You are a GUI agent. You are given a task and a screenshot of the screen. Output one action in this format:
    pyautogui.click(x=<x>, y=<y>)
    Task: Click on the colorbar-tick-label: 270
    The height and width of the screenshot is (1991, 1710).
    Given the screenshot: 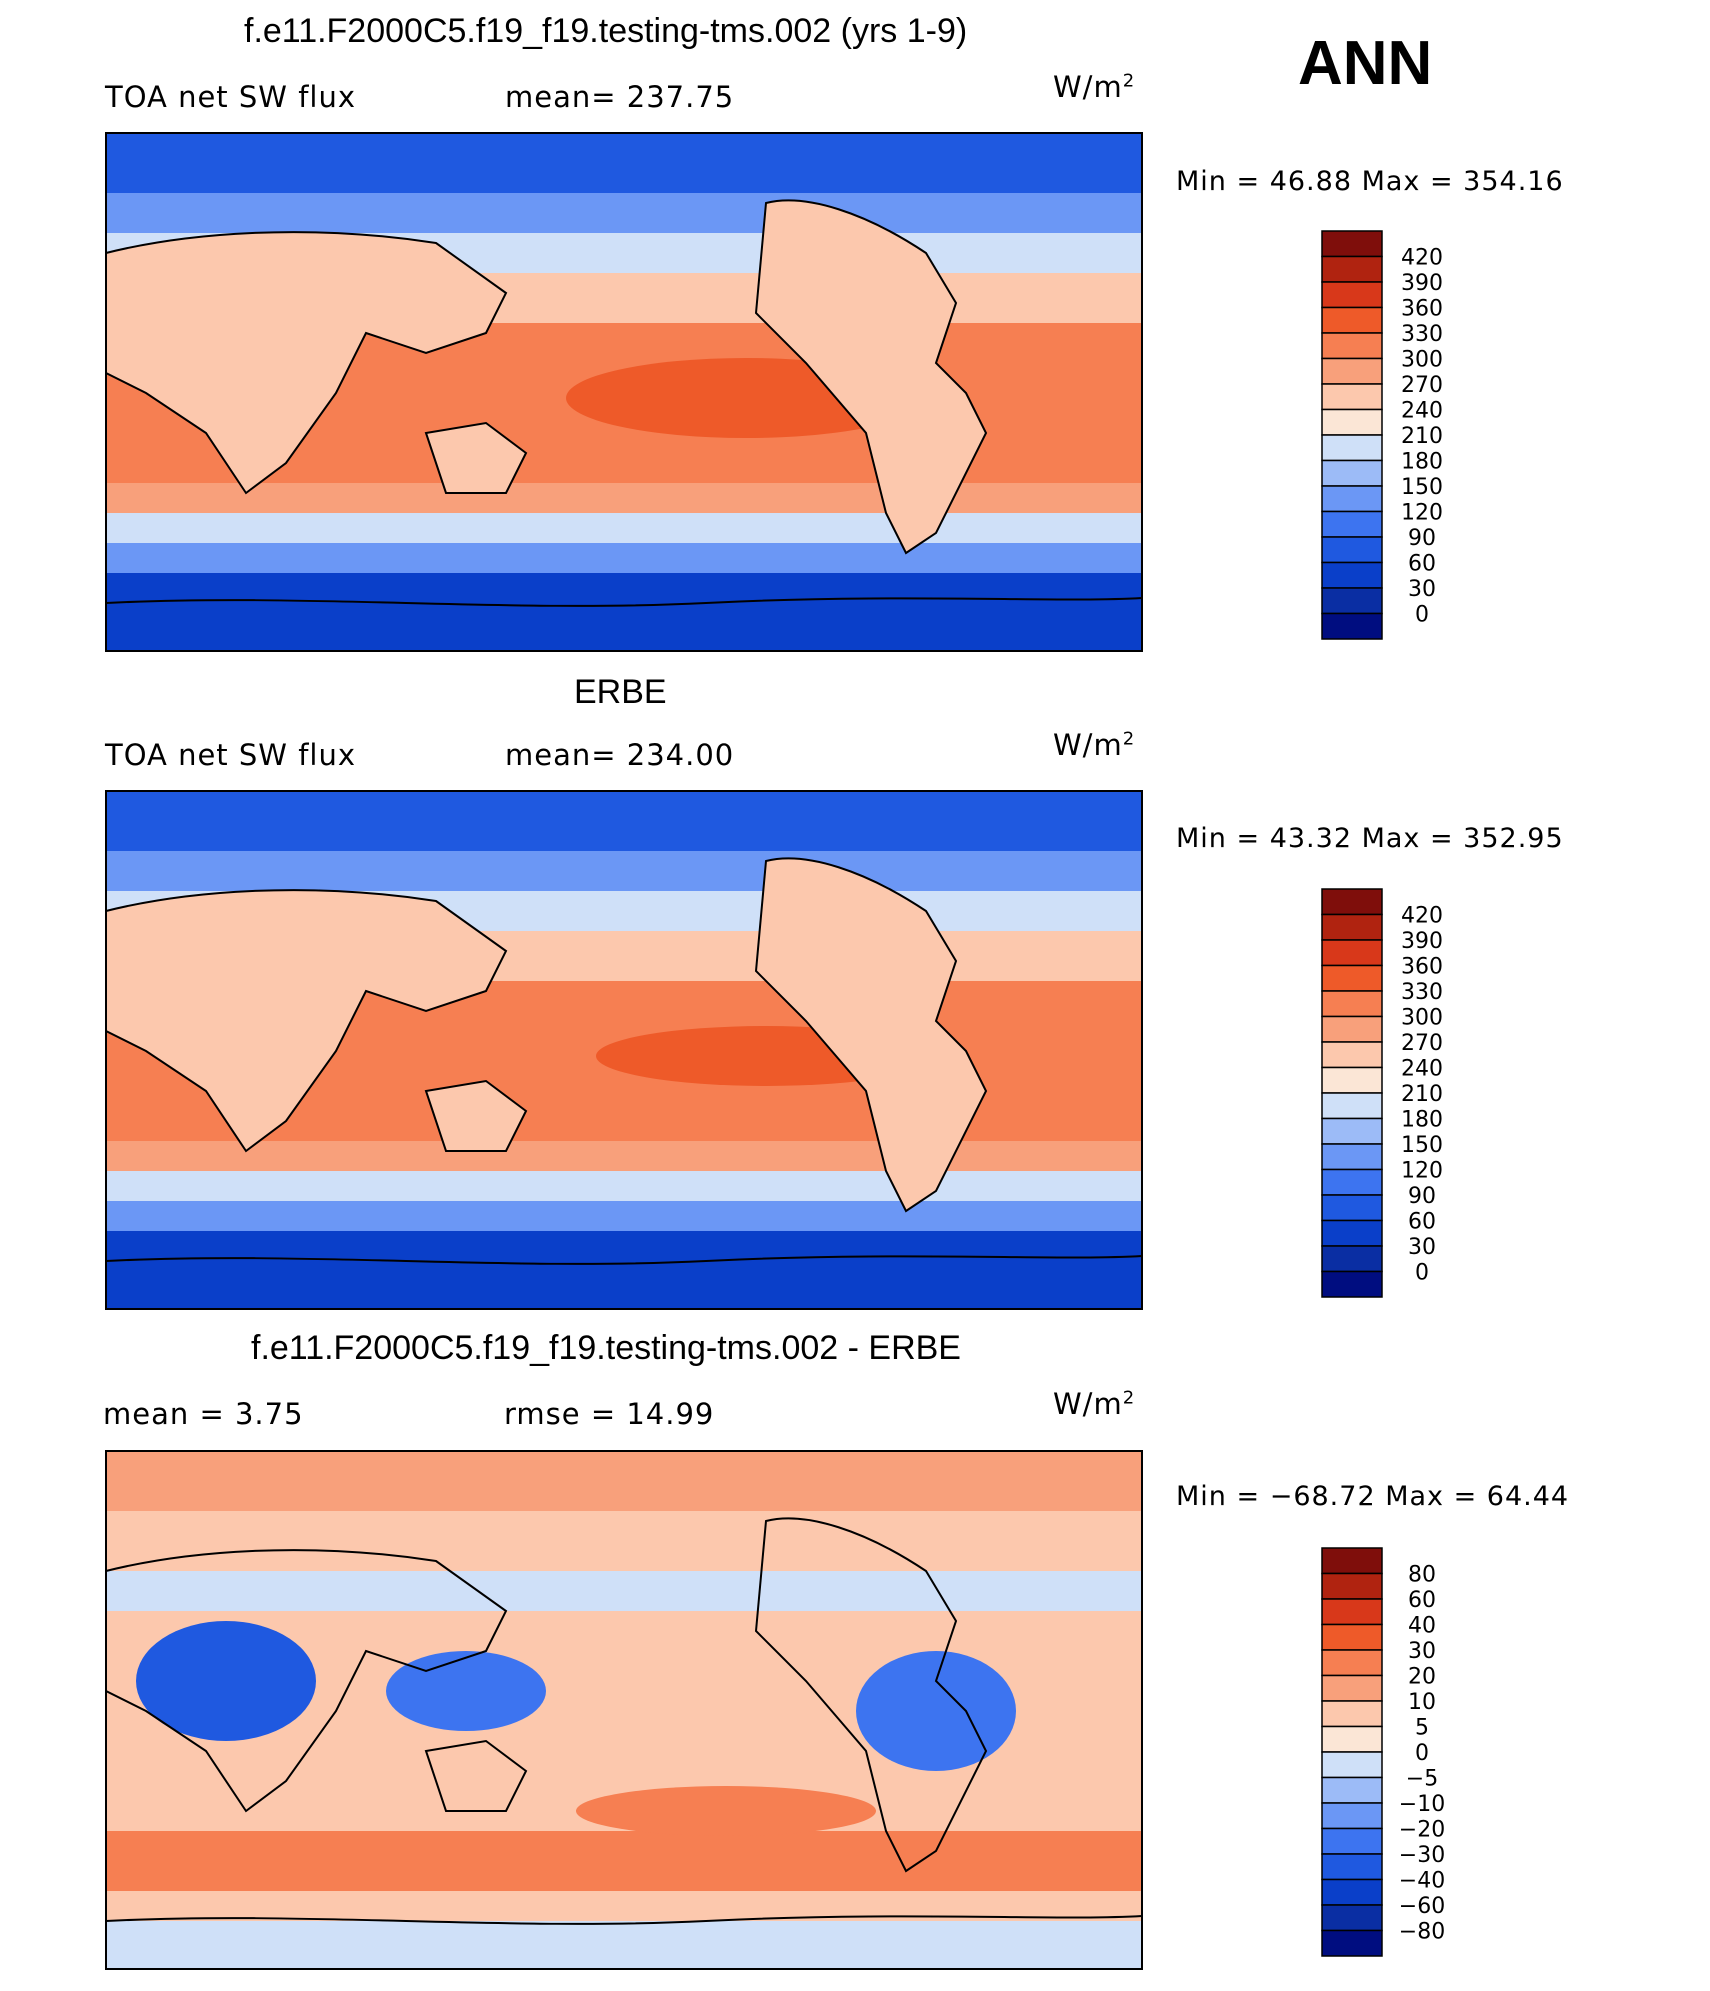 What is the action you would take?
    pyautogui.click(x=1422, y=1043)
    